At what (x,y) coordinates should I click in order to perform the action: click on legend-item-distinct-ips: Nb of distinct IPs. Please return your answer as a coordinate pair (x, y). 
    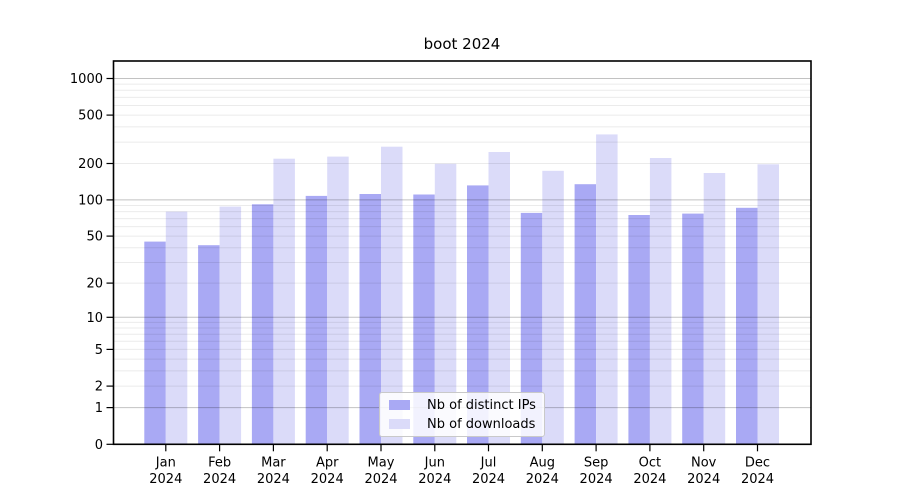
    Looking at the image, I should click on (462, 405).